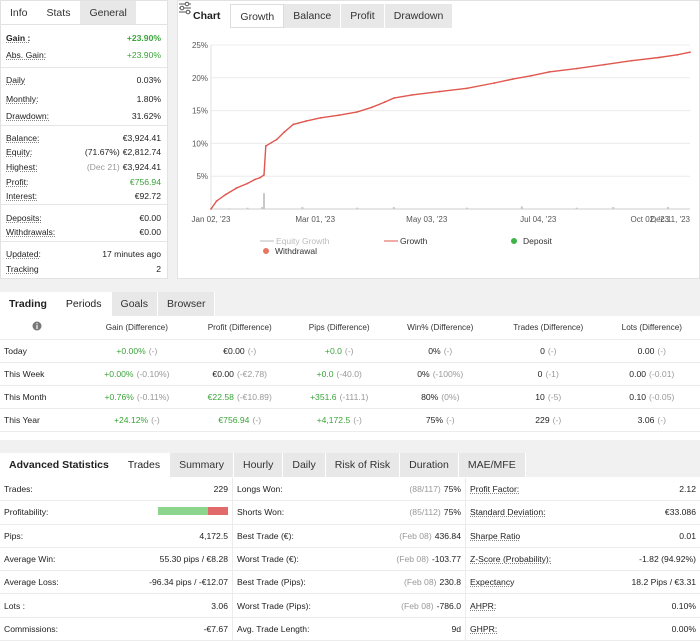 Image resolution: width=700 pixels, height=641 pixels. I want to click on stat-value-wrap: (88/117) 75%, so click(435, 489).